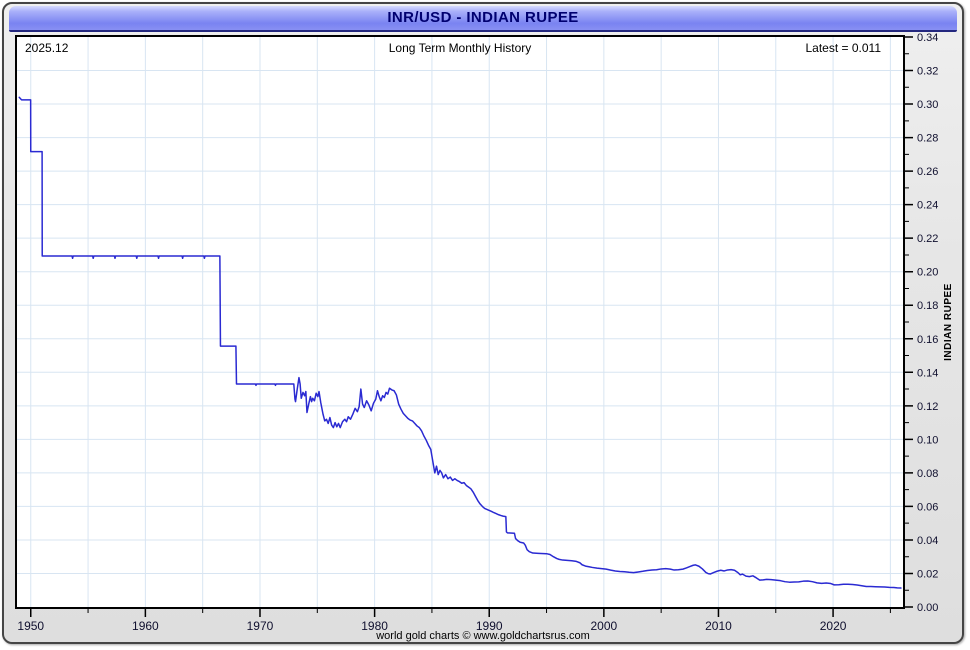 This screenshot has height=650, width=970. I want to click on x-tick-label: 1980, so click(374, 626).